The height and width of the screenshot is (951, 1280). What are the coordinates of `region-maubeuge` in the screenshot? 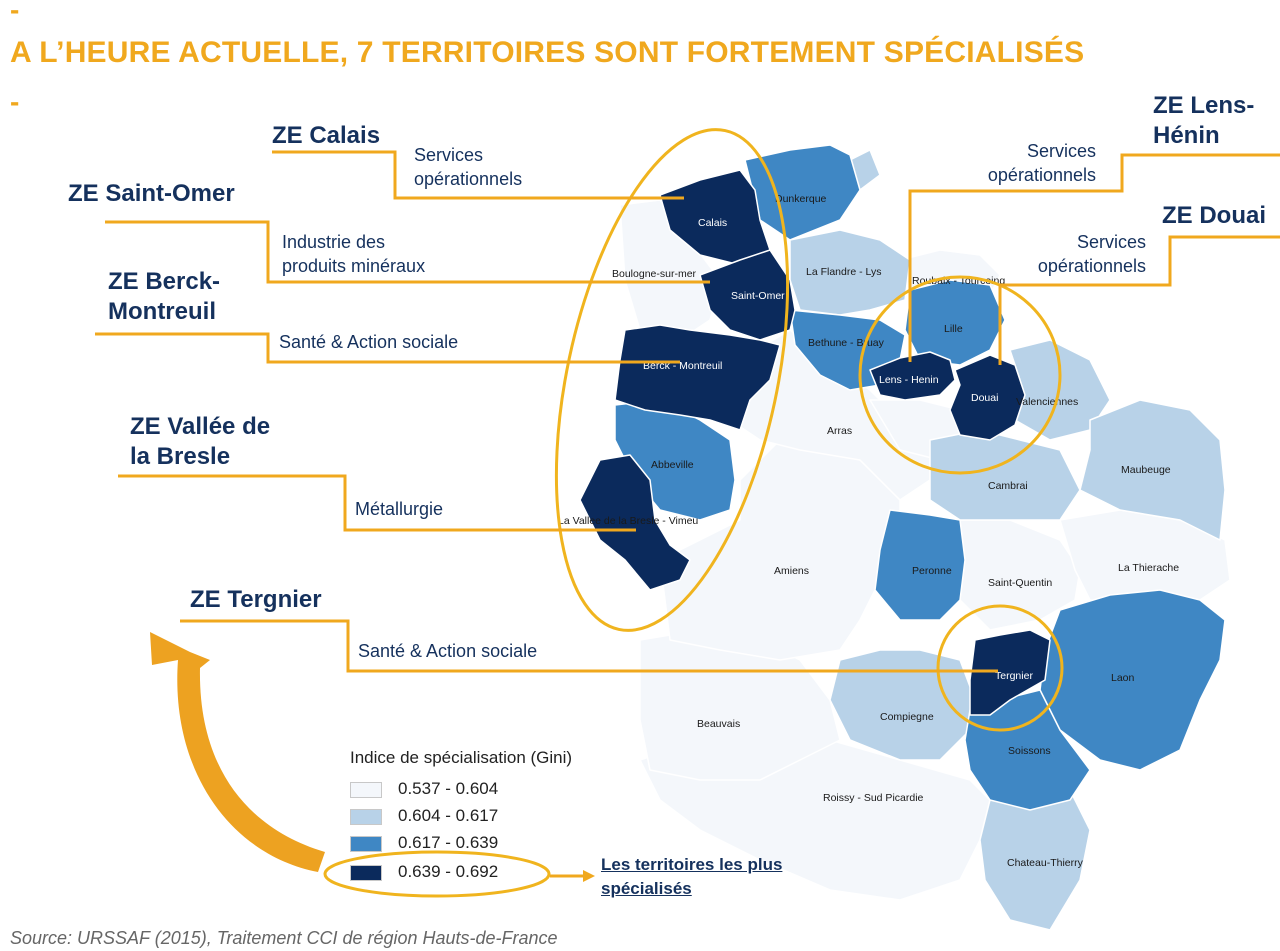 It's located at (1152, 470).